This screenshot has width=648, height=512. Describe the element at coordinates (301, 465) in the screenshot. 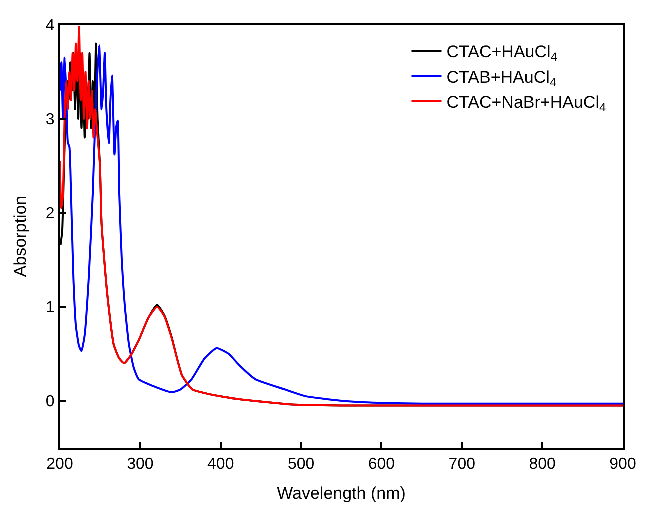

I see `x-tick-label: 500` at that location.